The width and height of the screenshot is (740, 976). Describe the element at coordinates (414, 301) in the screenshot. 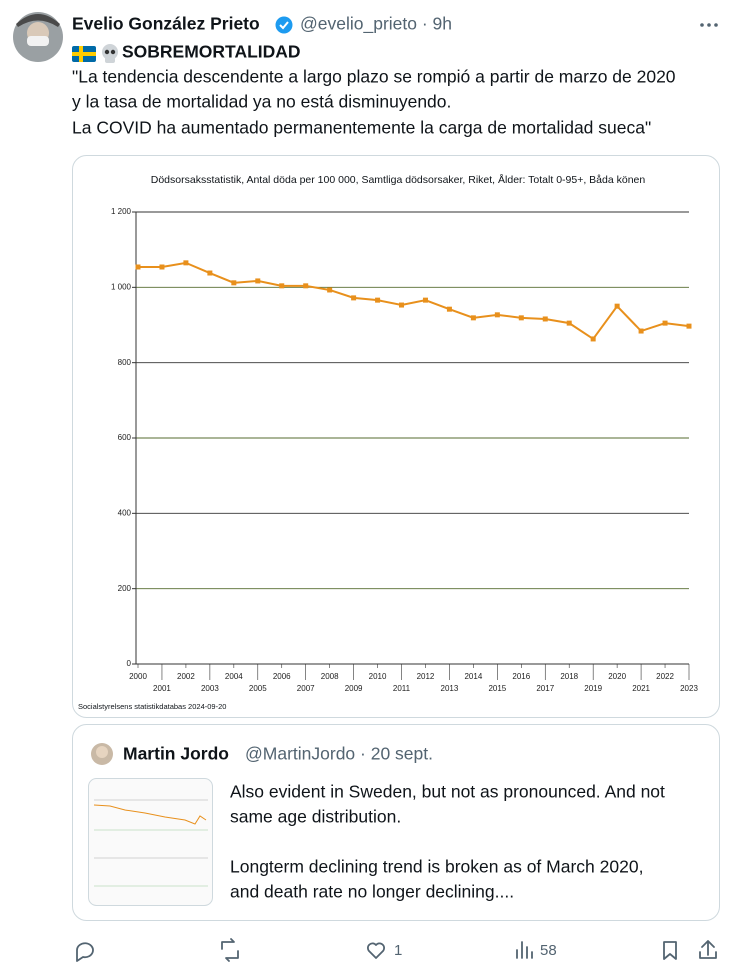

I see `data-line` at that location.